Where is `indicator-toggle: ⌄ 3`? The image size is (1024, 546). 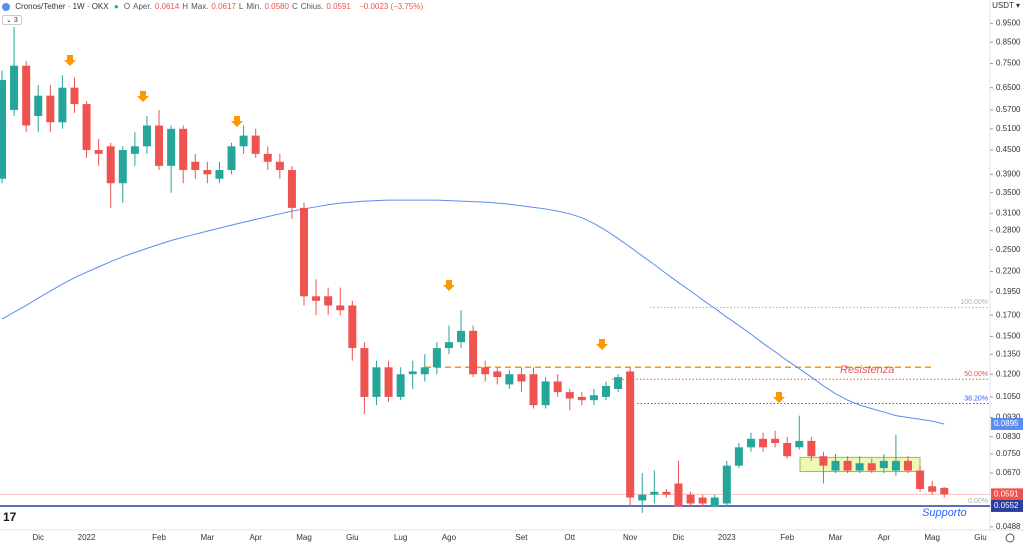
indicator-toggle: ⌄ 3 is located at coordinates (12, 20).